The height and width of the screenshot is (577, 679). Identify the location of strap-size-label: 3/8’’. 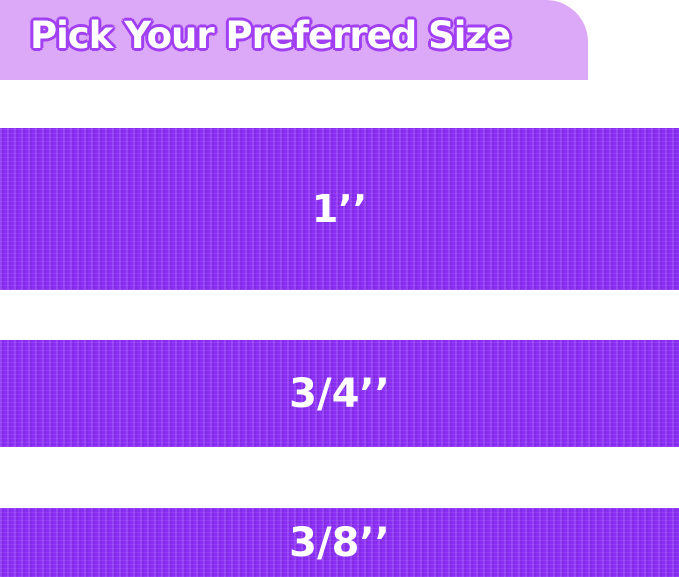
(339, 542).